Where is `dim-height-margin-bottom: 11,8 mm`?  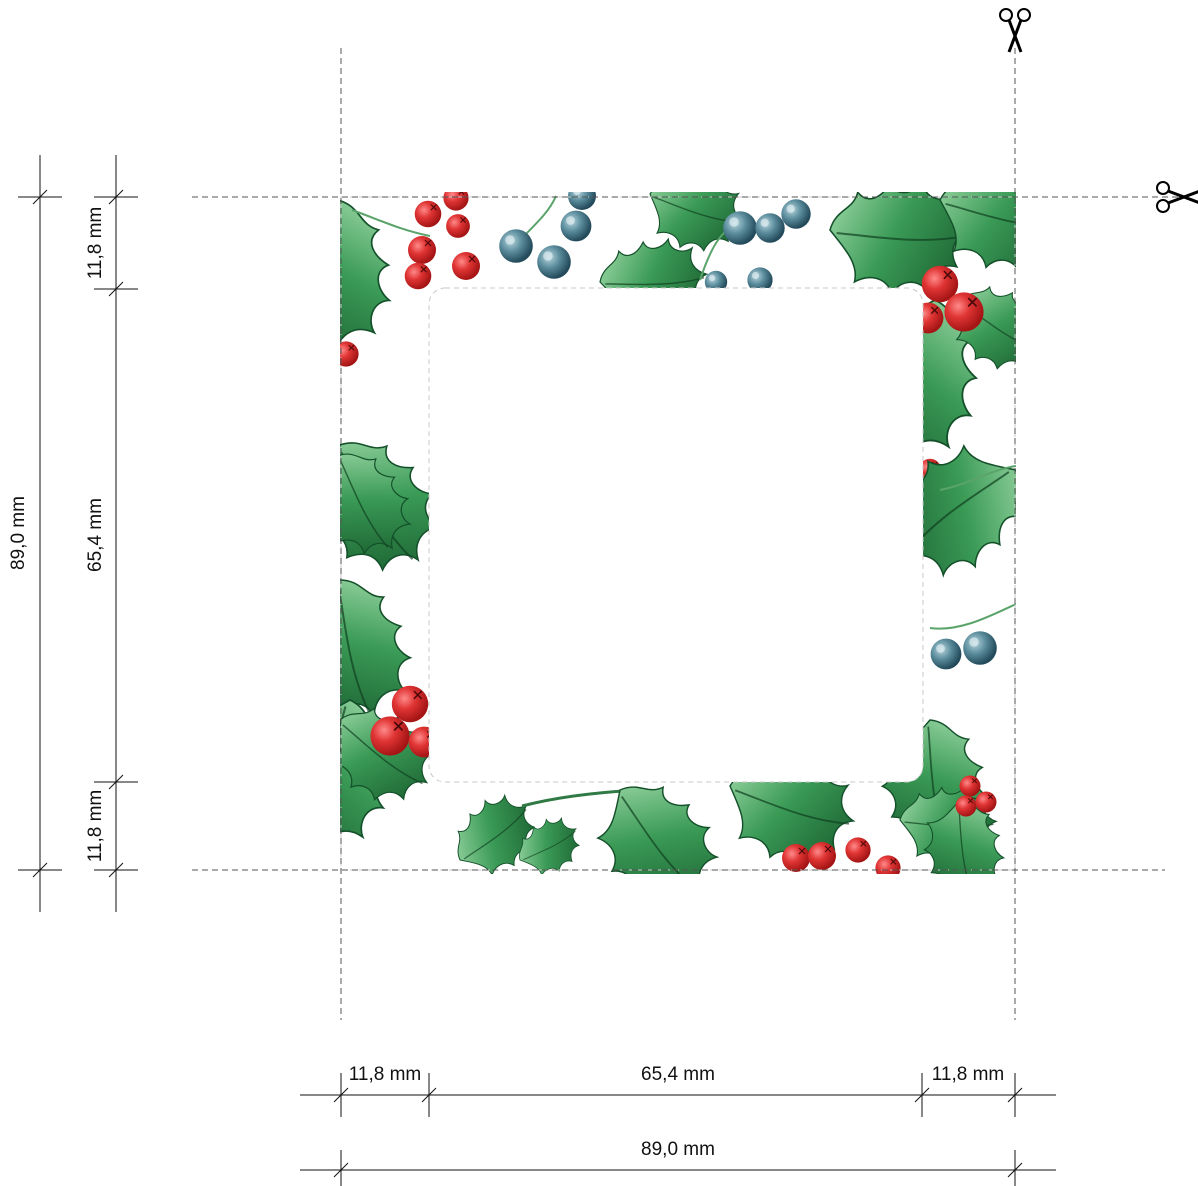 dim-height-margin-bottom: 11,8 mm is located at coordinates (95, 826).